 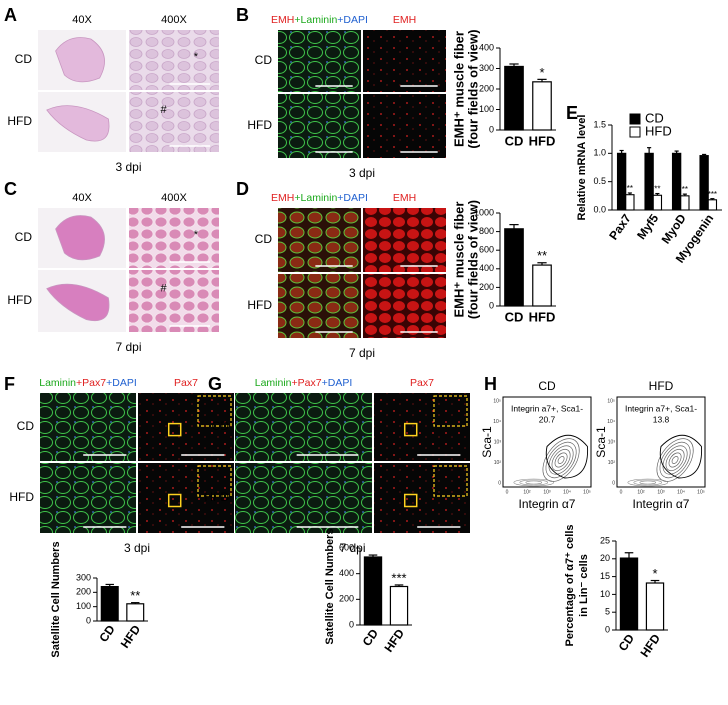 I want to click on y-tick-label: 5, so click(x=607, y=612).